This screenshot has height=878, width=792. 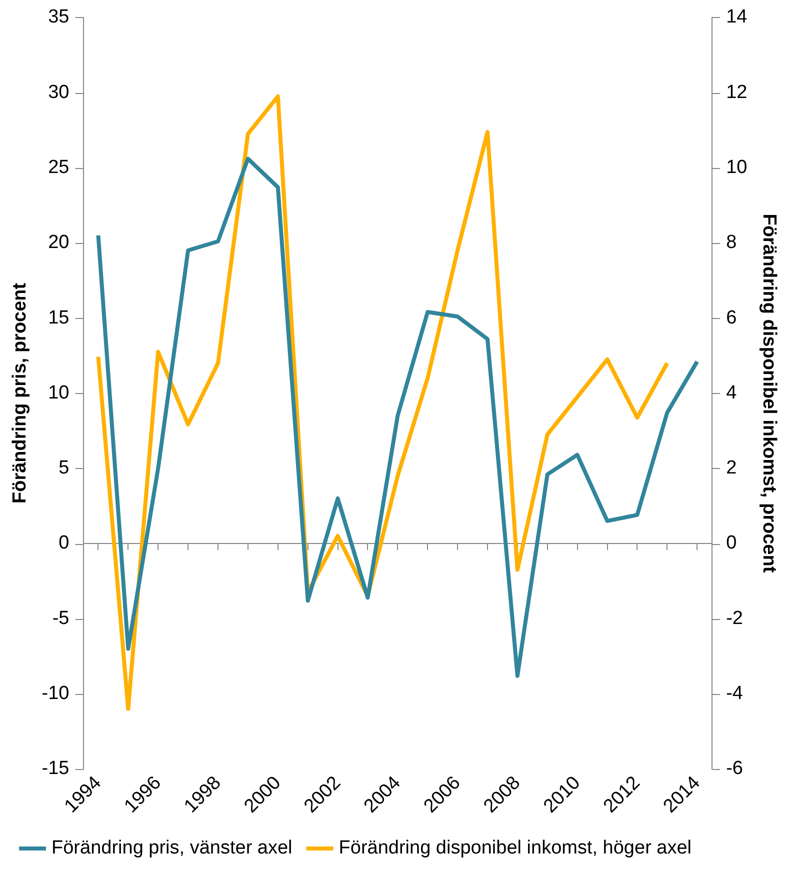 I want to click on y-tick-label: 35, so click(x=59, y=17).